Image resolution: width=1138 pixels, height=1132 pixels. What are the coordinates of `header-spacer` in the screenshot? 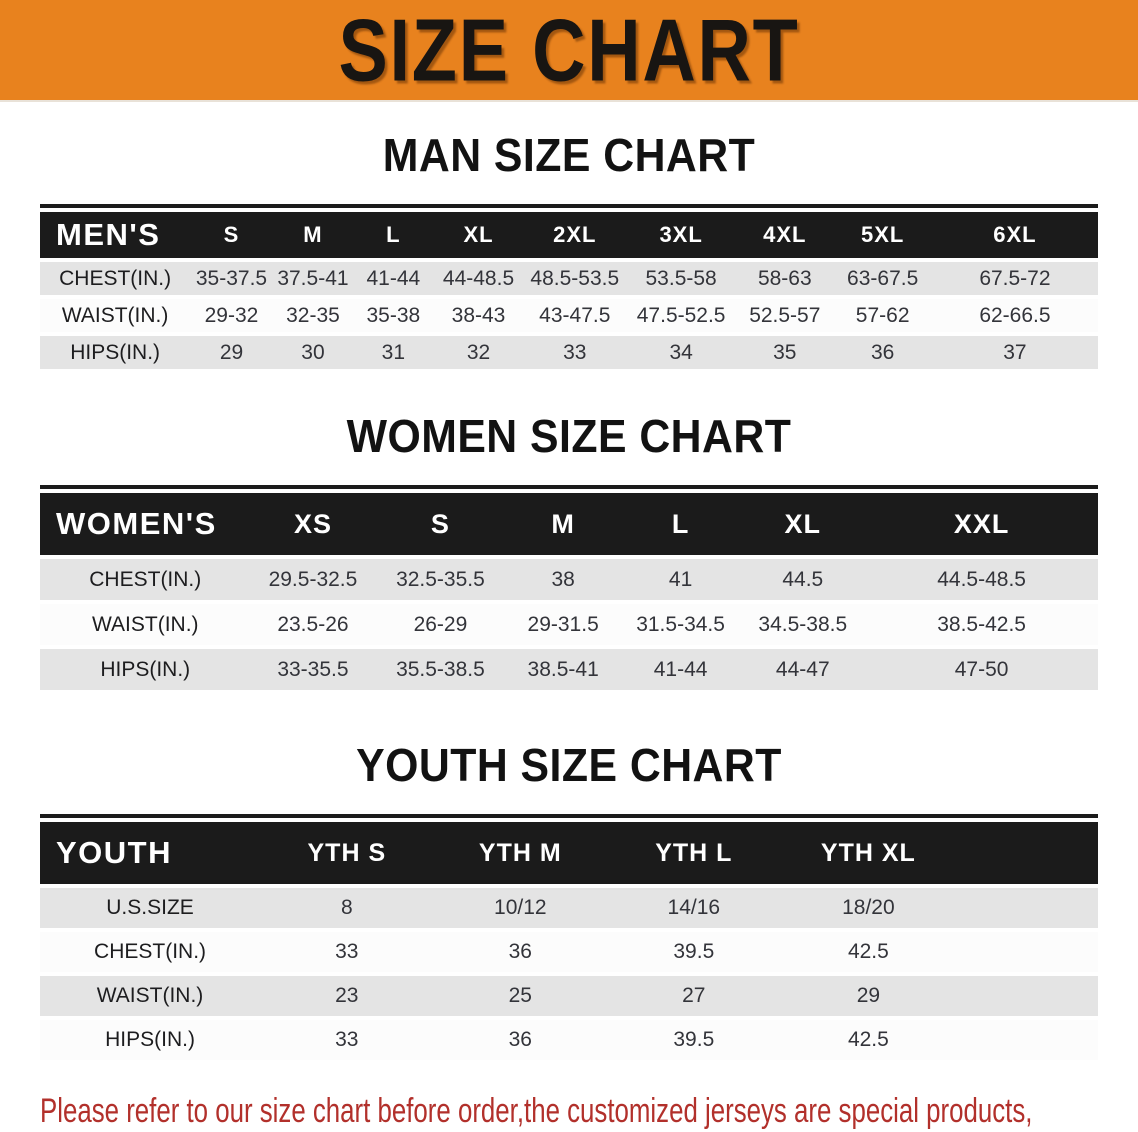 It's located at (1027, 853).